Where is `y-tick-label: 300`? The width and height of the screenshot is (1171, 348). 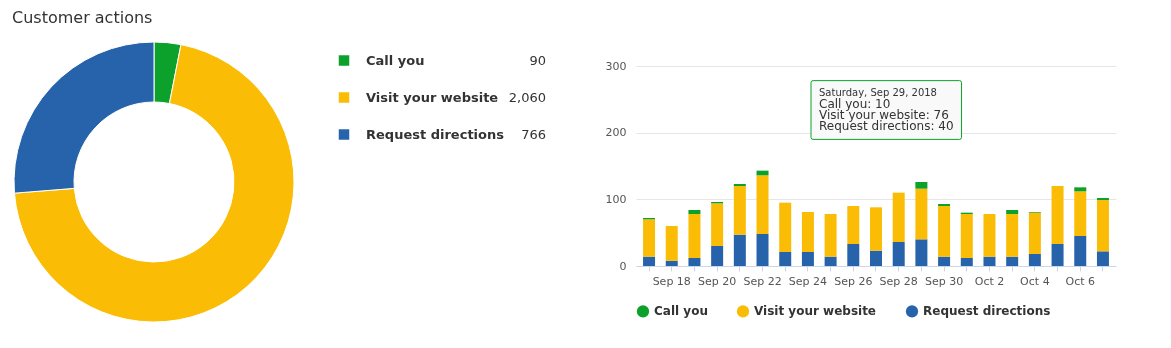 y-tick-label: 300 is located at coordinates (616, 66).